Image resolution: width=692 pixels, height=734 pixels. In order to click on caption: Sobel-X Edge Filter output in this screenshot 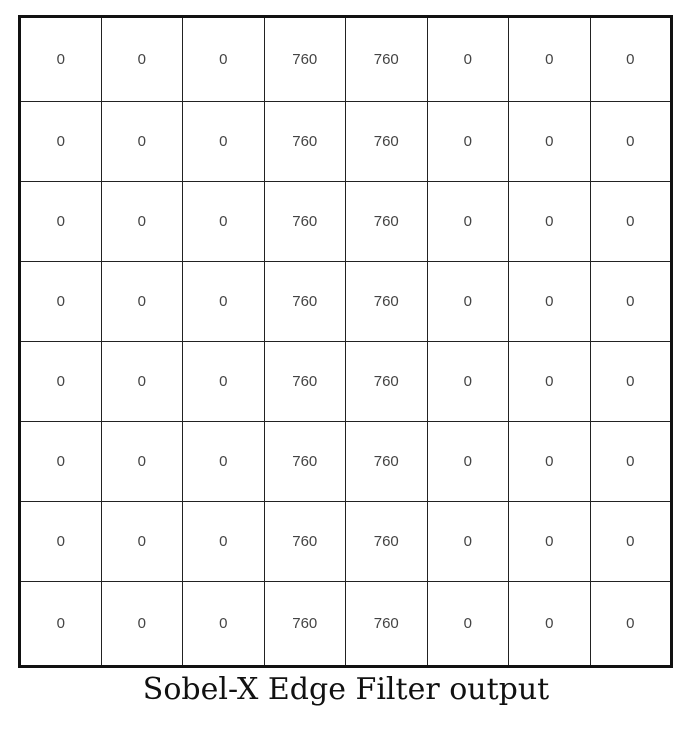, I will do `click(346, 689)`.